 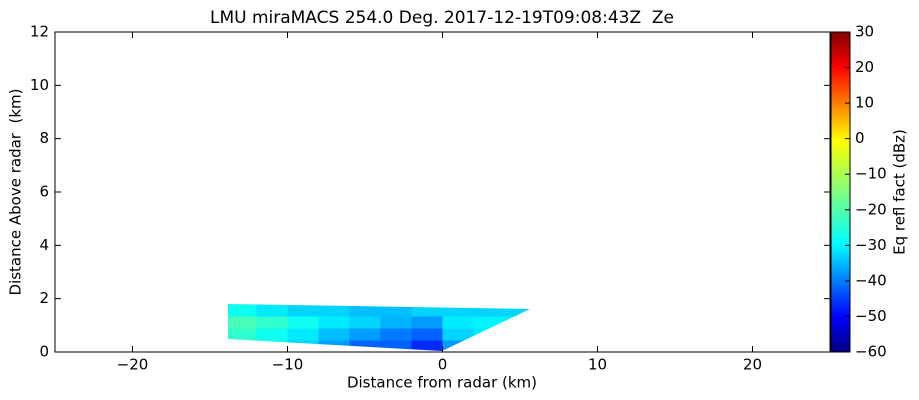 What do you see at coordinates (871, 174) in the screenshot?
I see `colorbar-tick-label: −10` at bounding box center [871, 174].